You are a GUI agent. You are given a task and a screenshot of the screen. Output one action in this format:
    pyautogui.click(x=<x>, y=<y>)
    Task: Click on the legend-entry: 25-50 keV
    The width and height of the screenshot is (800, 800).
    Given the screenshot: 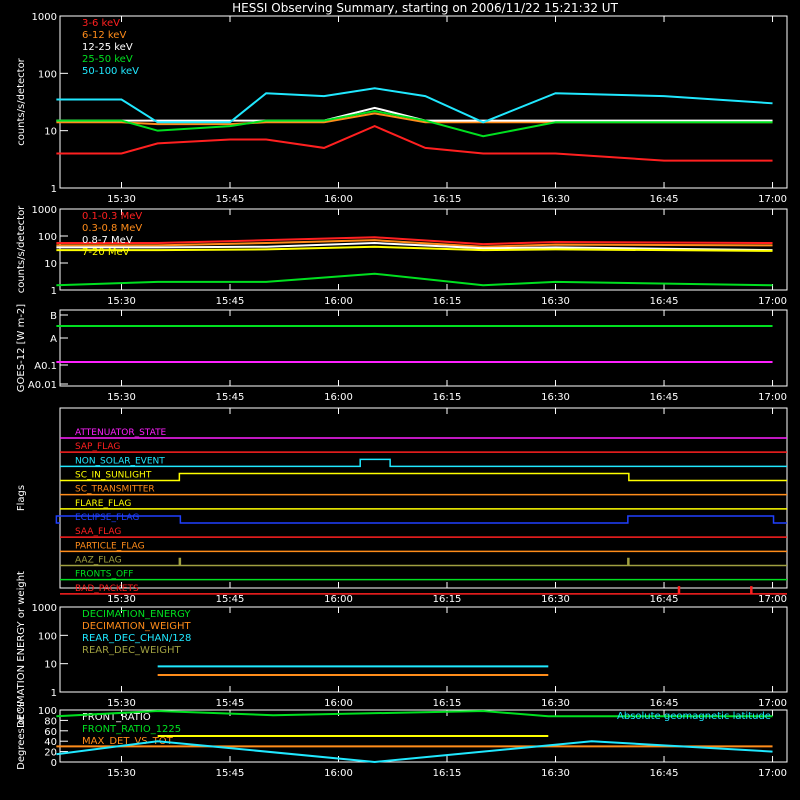 What is the action you would take?
    pyautogui.click(x=107, y=59)
    